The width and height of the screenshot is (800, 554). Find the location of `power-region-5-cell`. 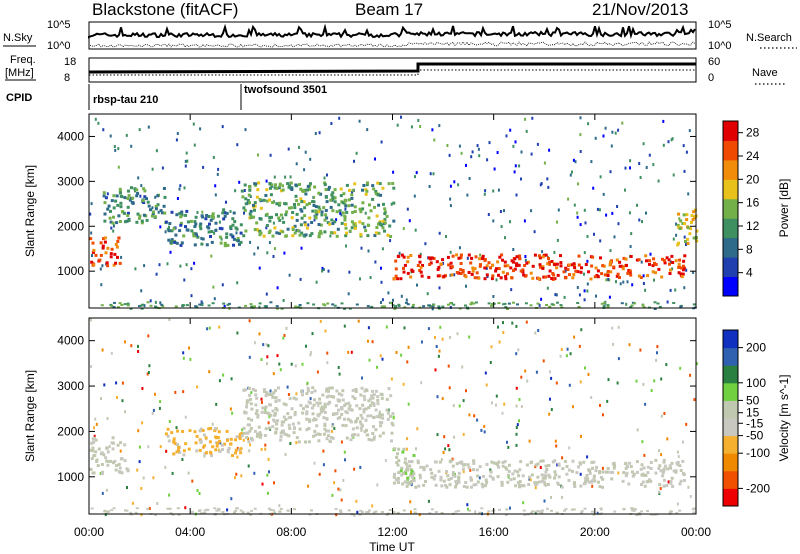

power-region-5-cell is located at coordinates (690, 229).